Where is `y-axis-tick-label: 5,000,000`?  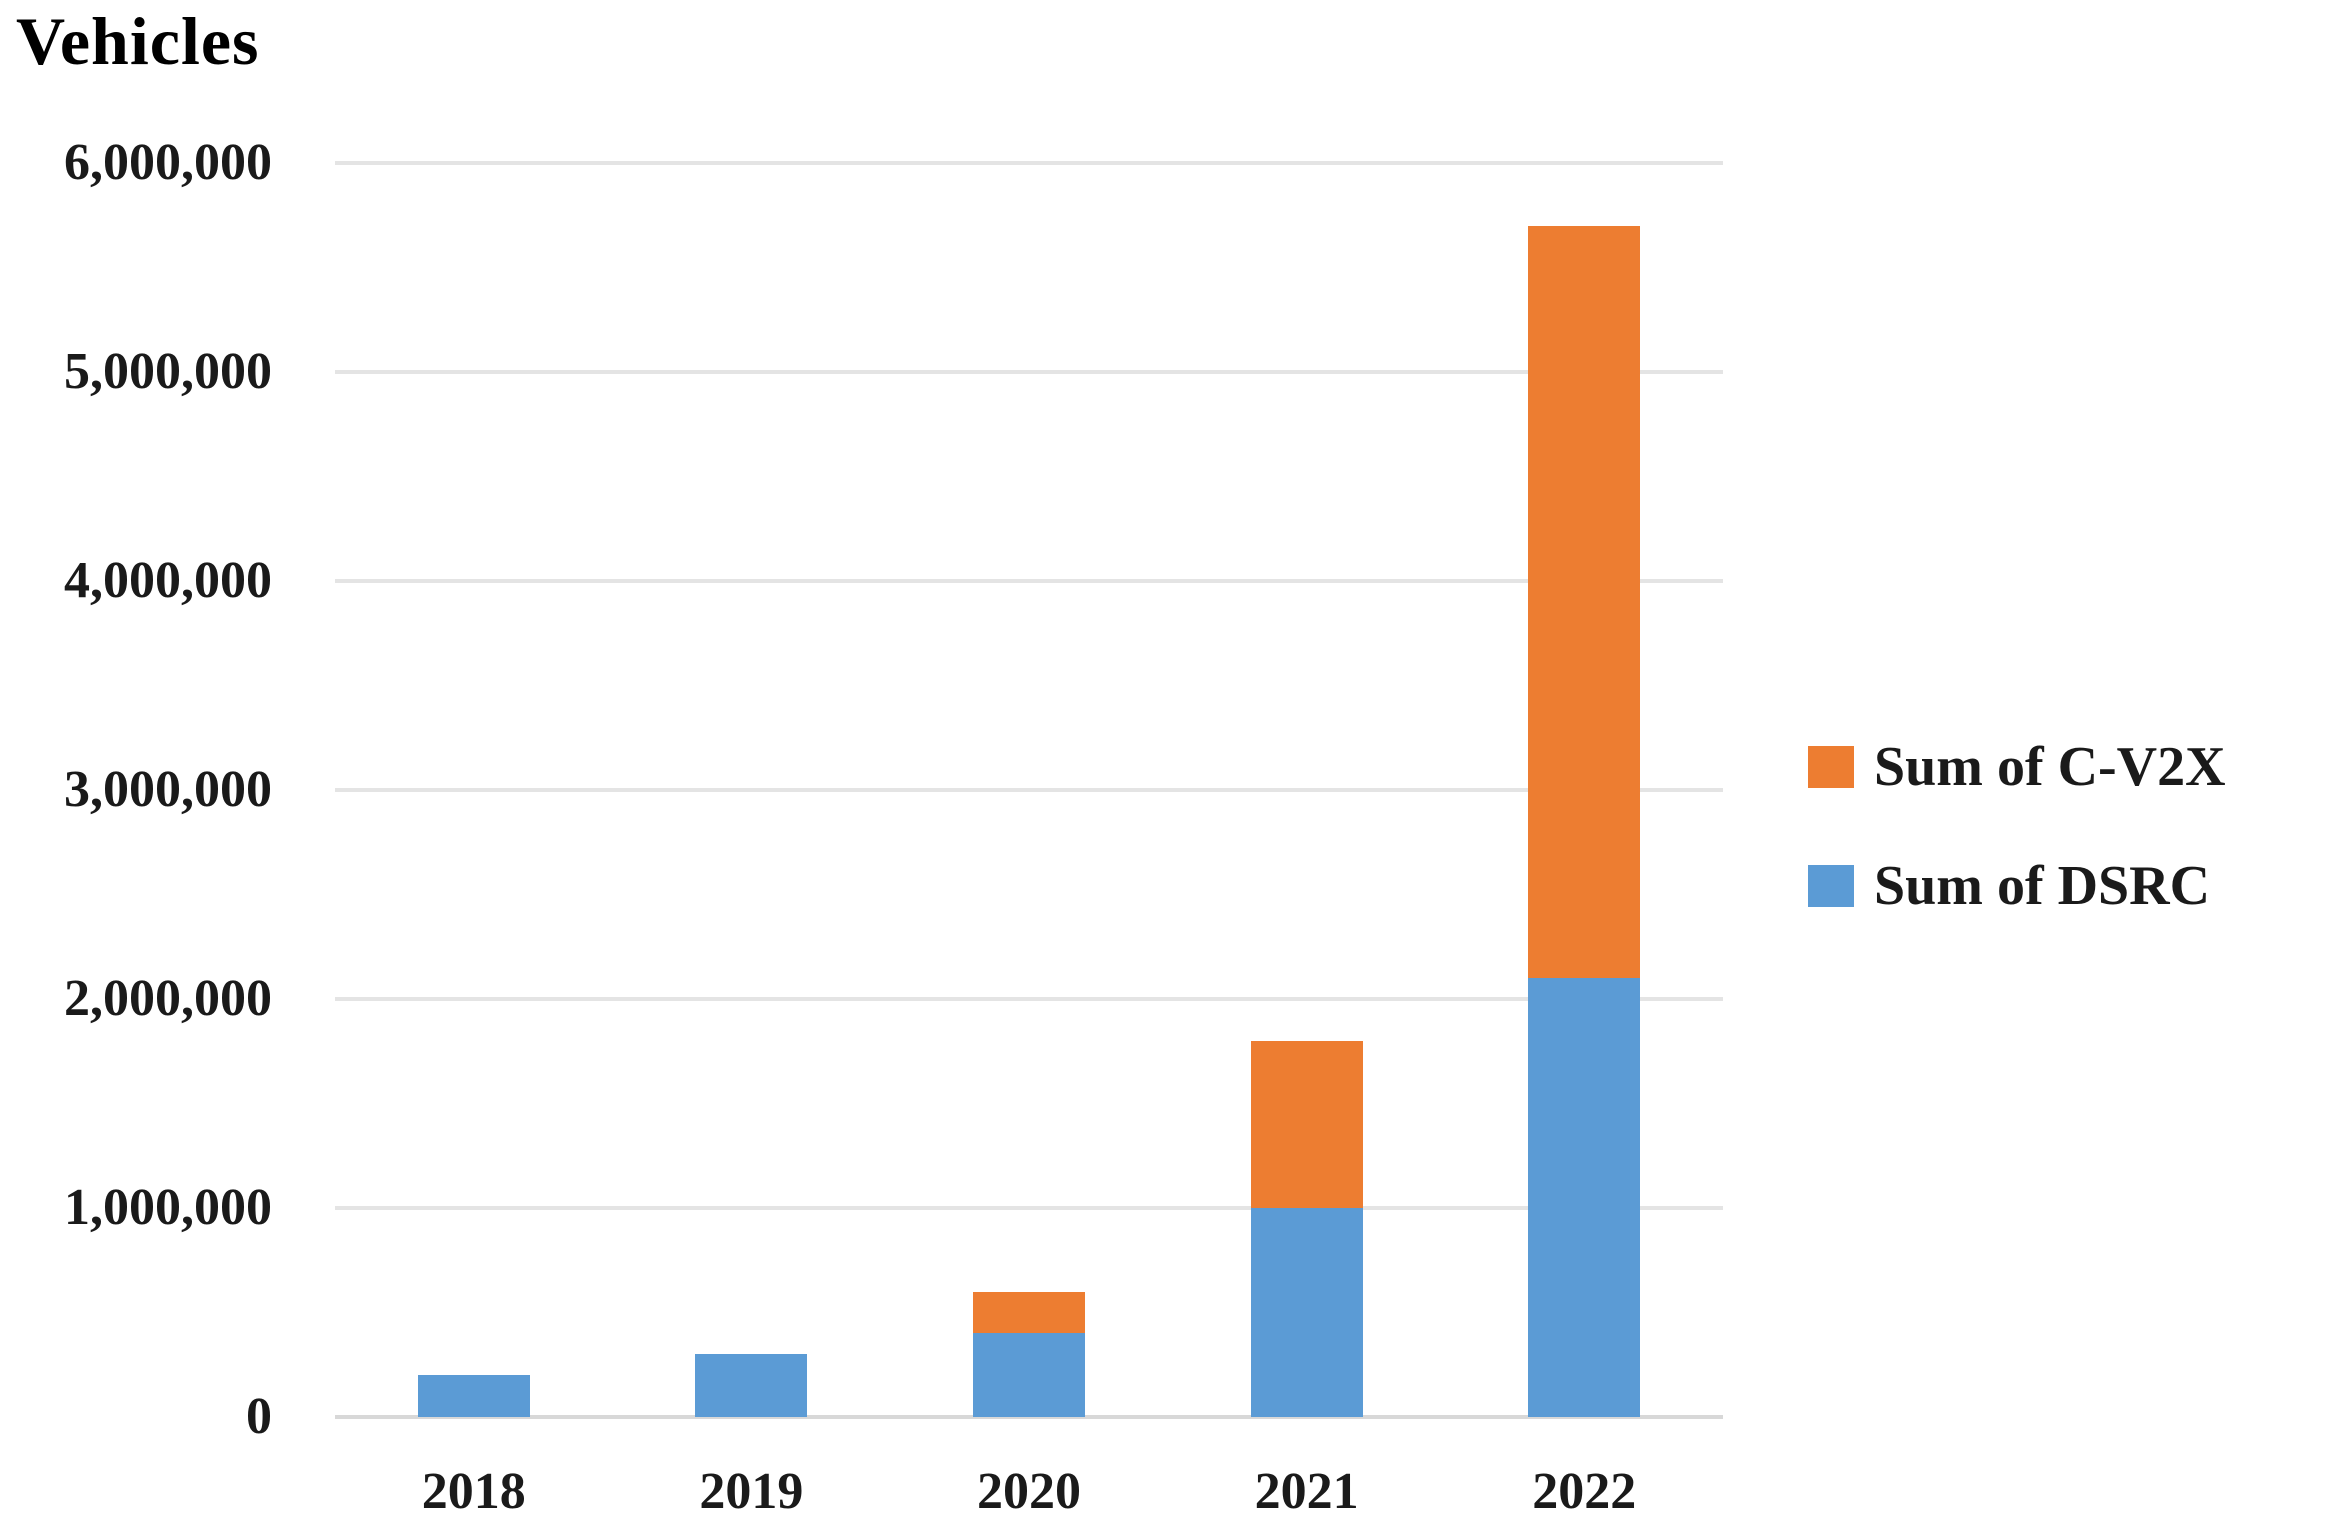 y-axis-tick-label: 5,000,000 is located at coordinates (168, 371).